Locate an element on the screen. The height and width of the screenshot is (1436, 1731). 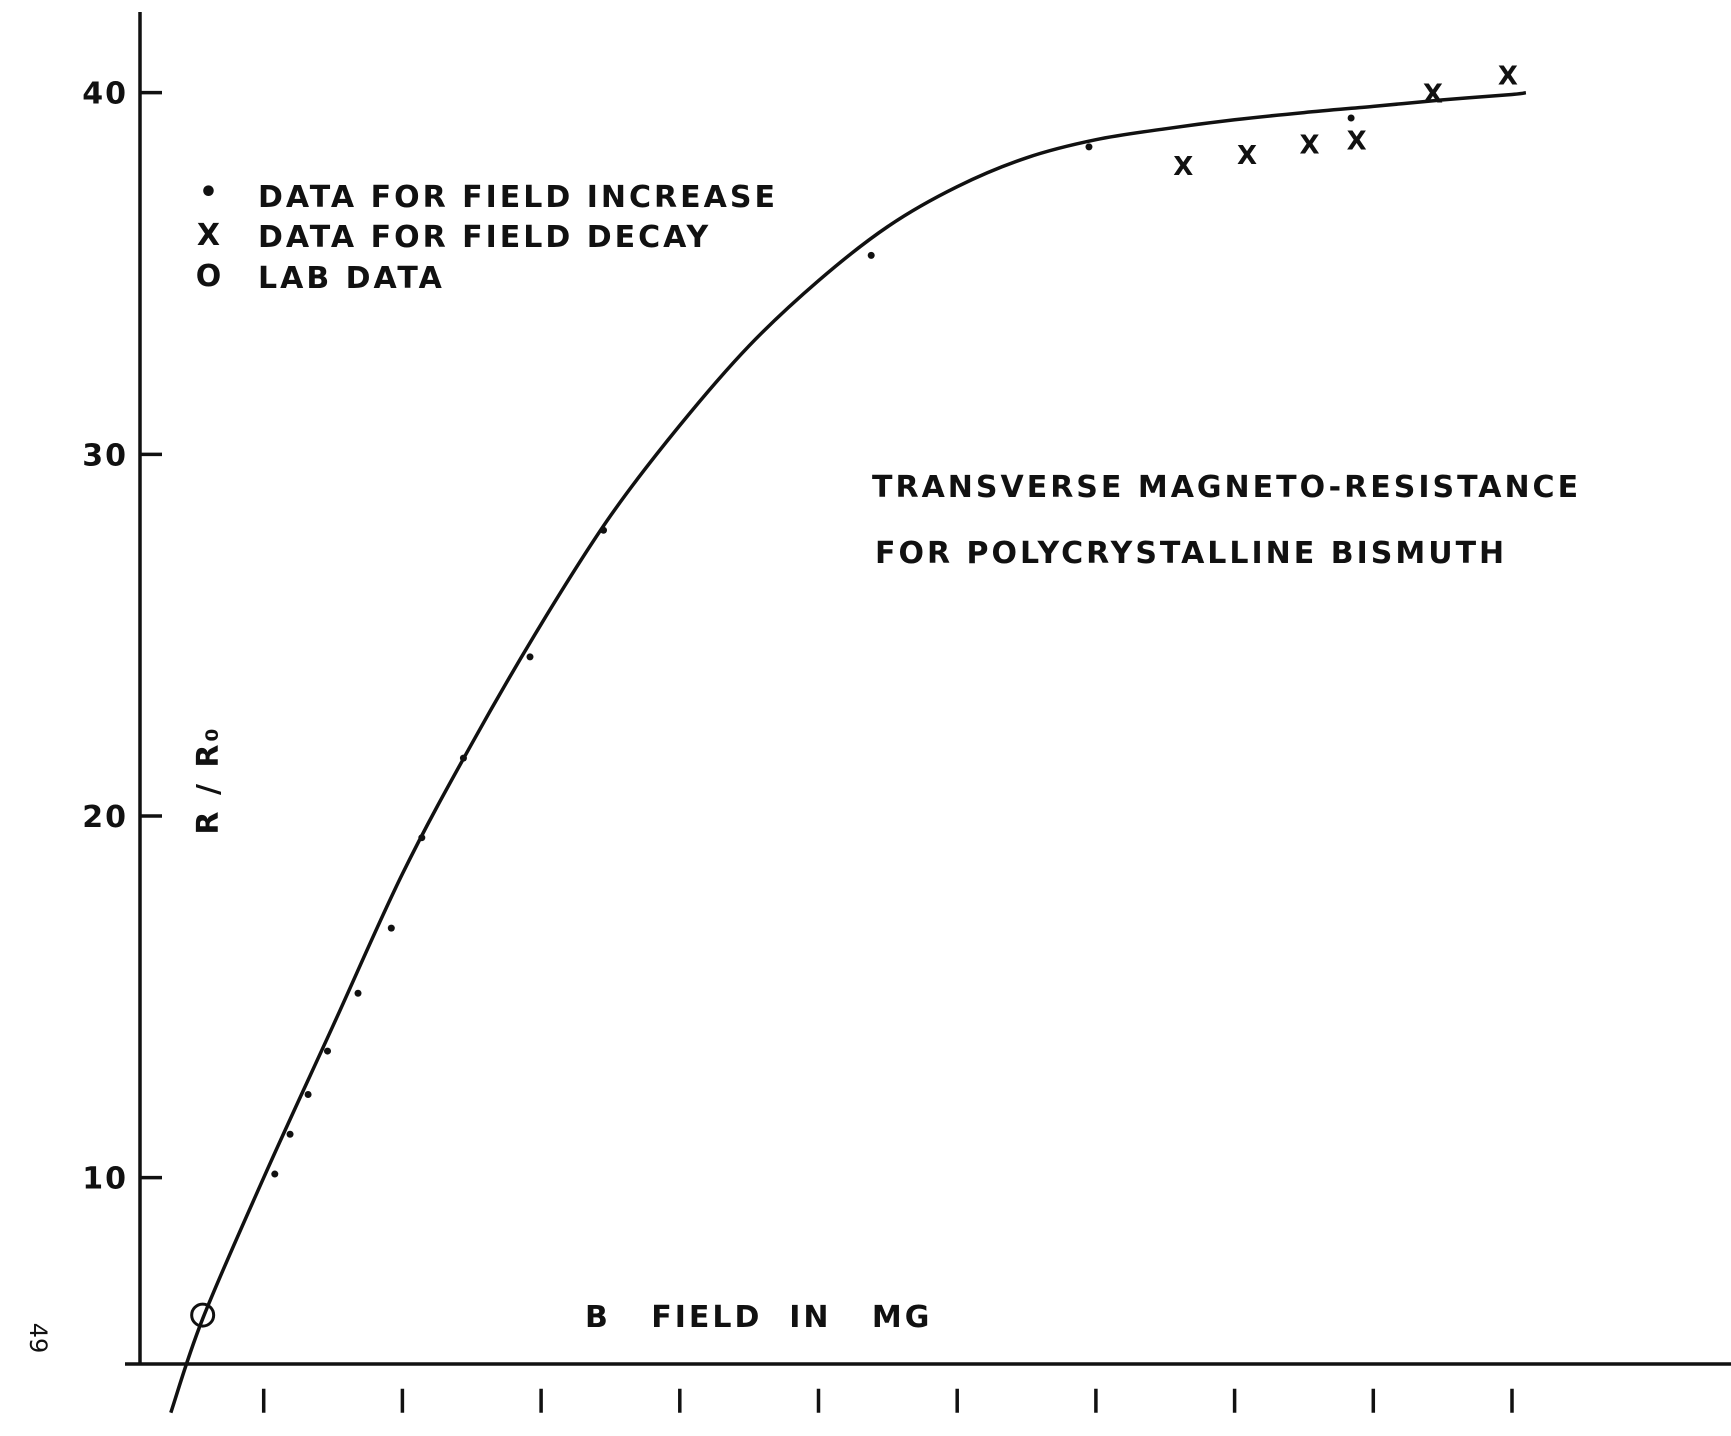
y-tick-label: 10 is located at coordinates (105, 1179).